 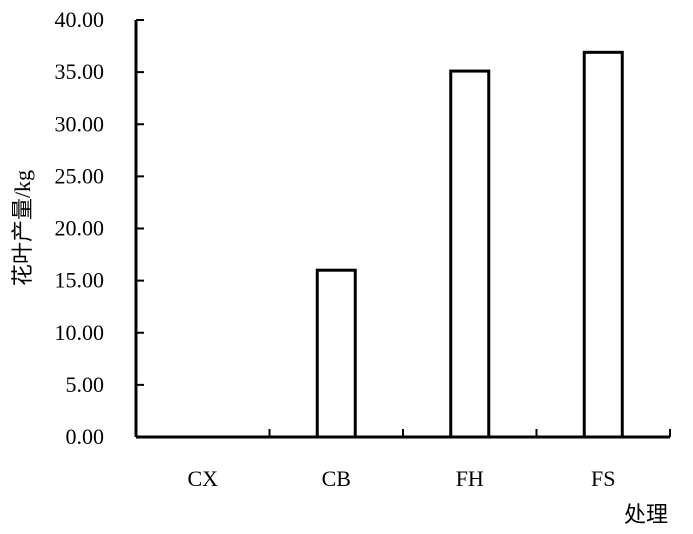 I want to click on x-tick-label: CB, so click(x=336, y=478).